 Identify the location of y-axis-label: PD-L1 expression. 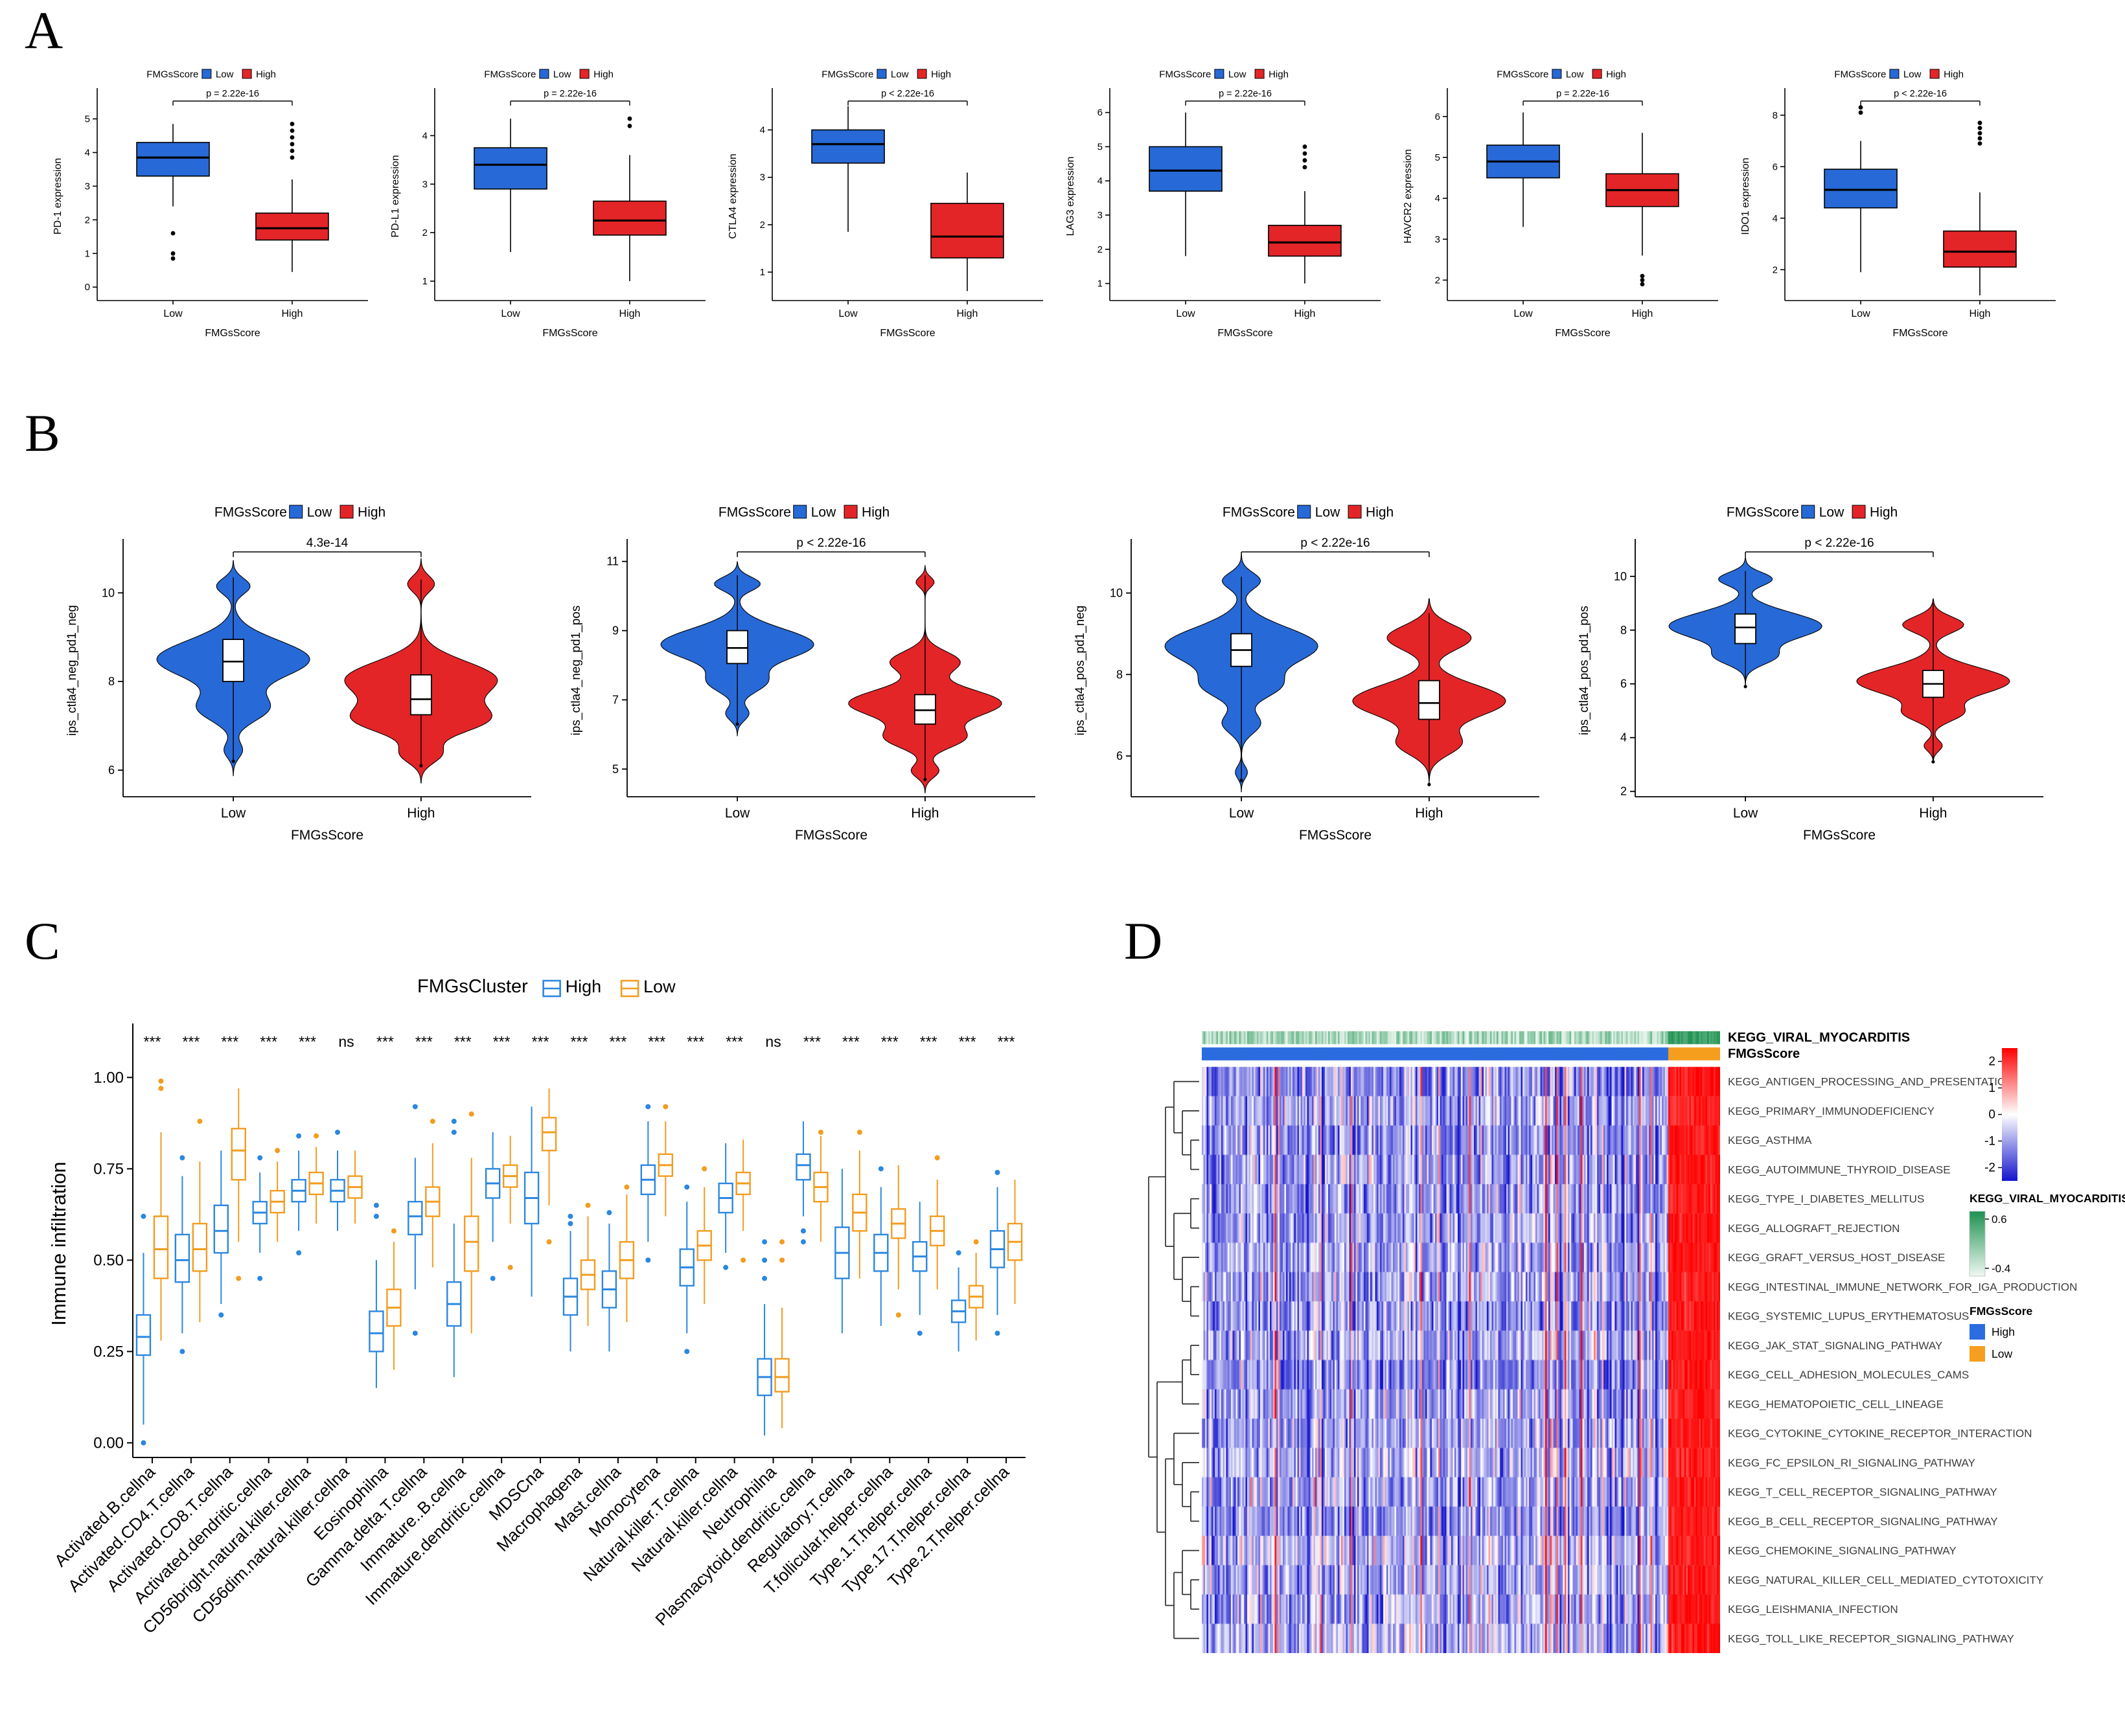
(395, 196).